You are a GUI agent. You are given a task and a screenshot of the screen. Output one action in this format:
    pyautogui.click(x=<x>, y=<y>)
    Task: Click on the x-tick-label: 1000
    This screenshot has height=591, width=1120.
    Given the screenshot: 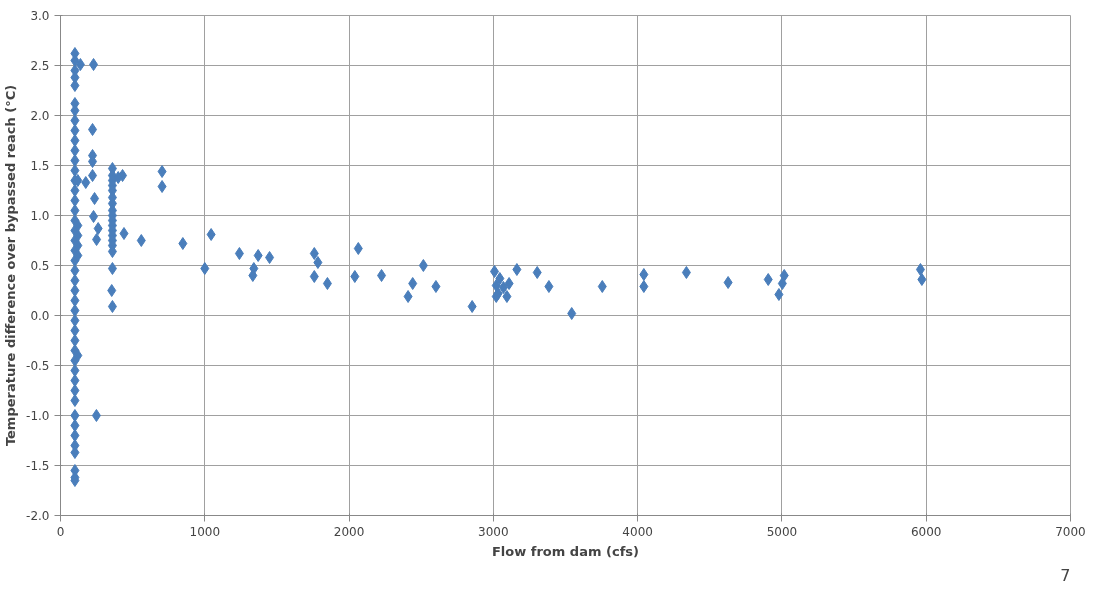 What is the action you would take?
    pyautogui.click(x=205, y=531)
    